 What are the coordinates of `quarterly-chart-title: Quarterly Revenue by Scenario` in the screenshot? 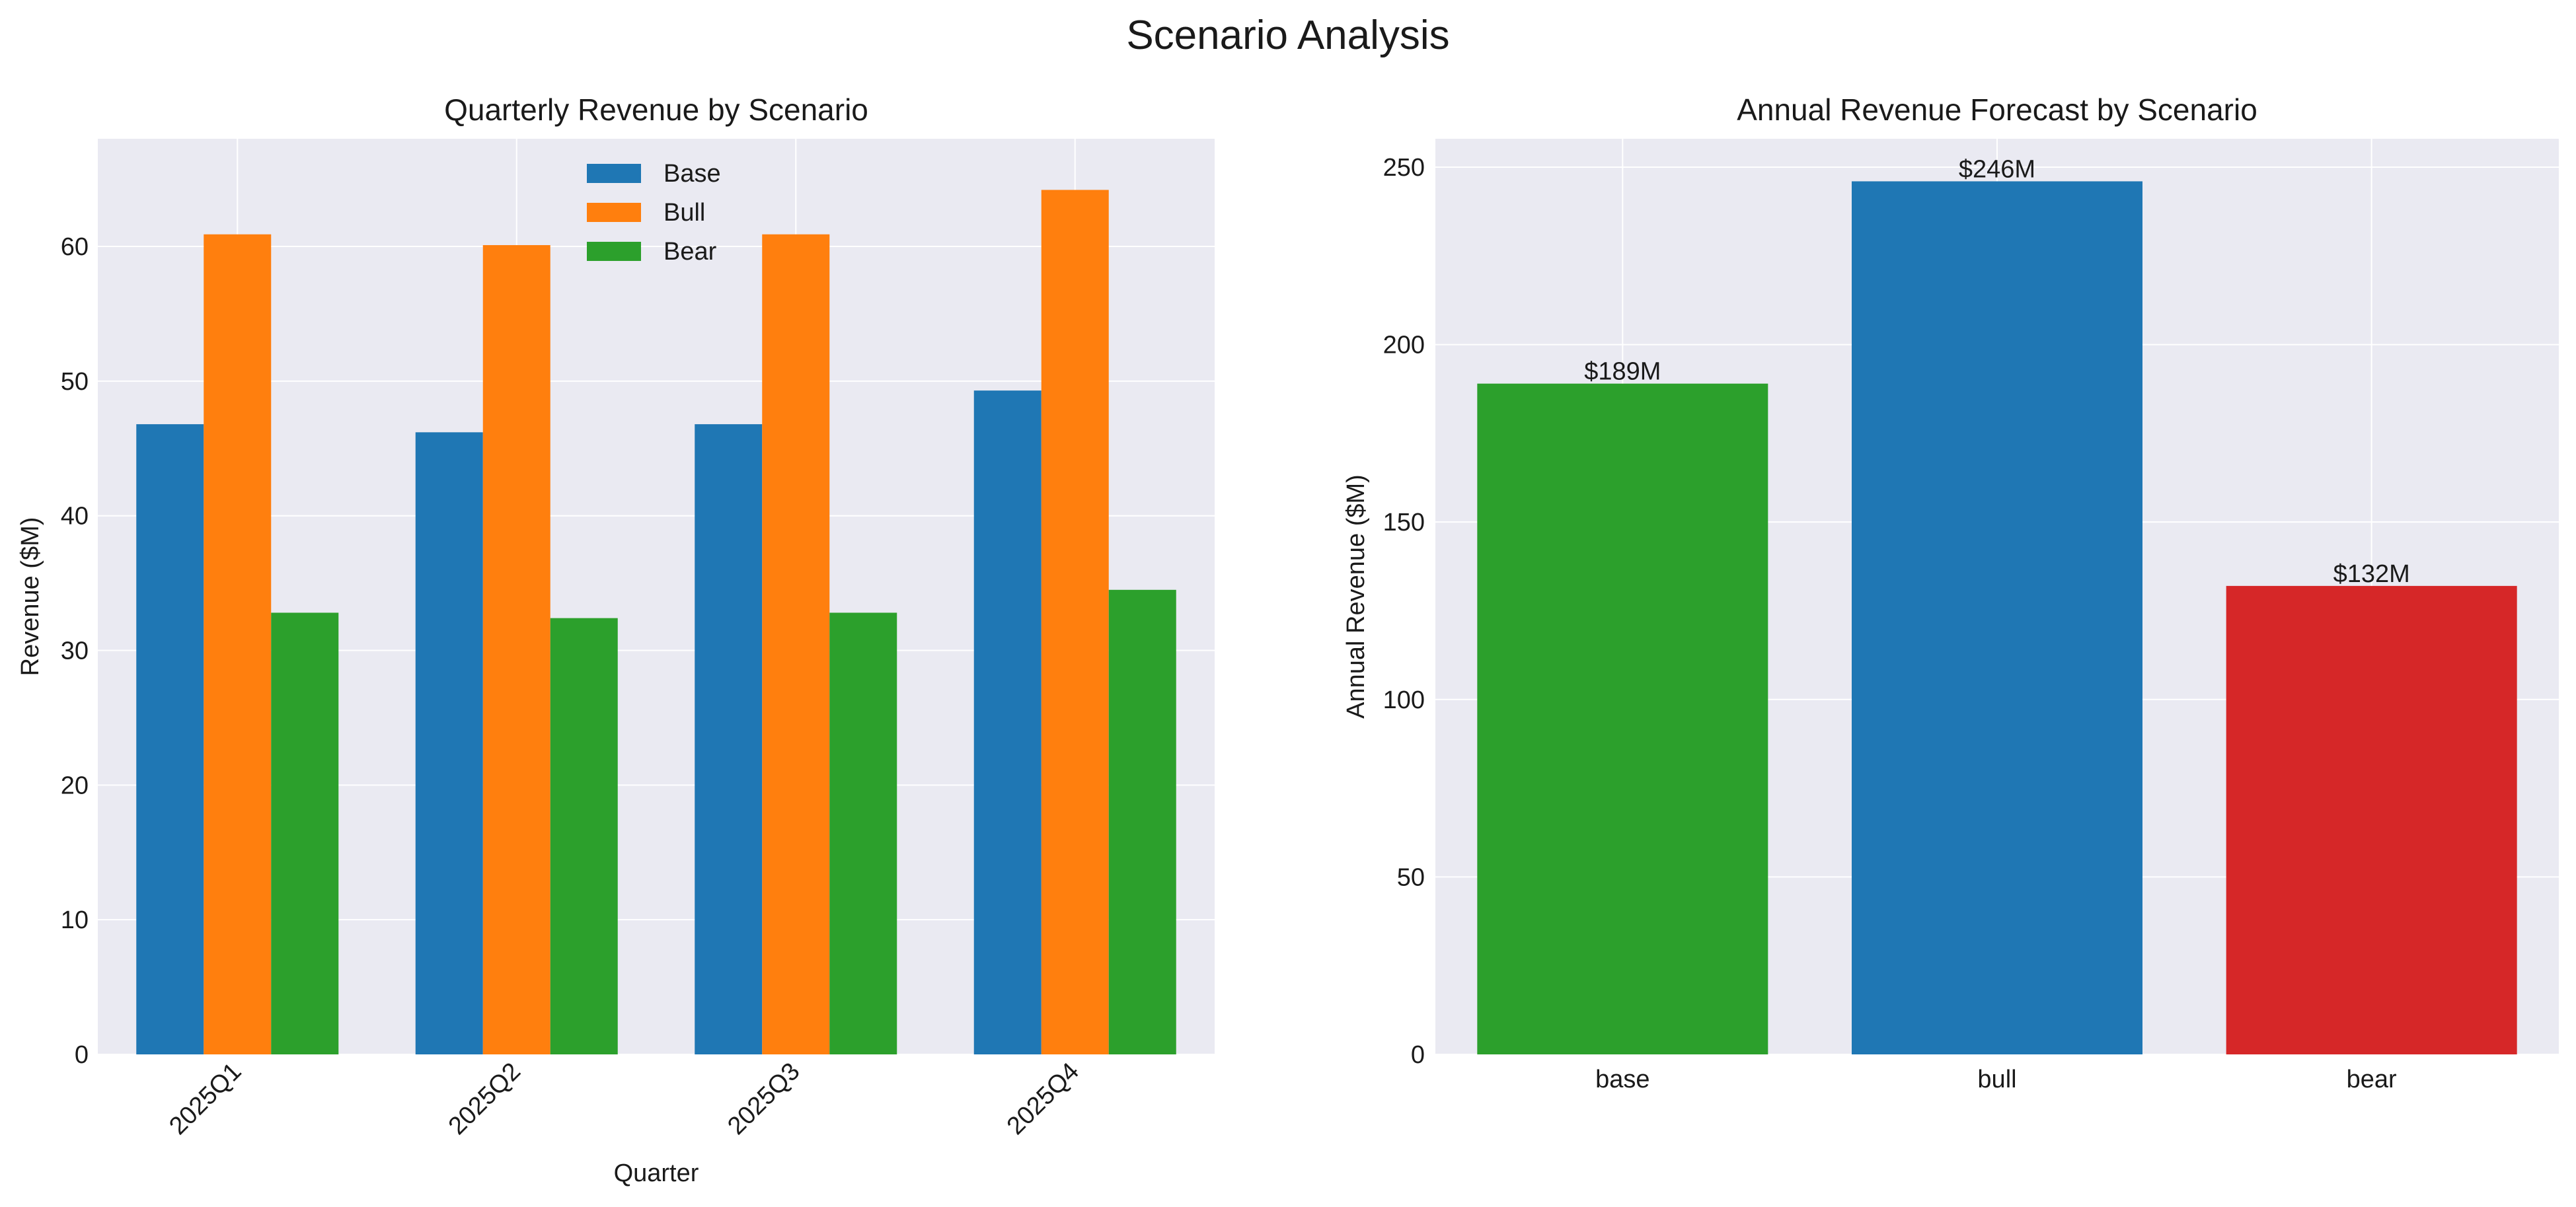 It's located at (656, 109).